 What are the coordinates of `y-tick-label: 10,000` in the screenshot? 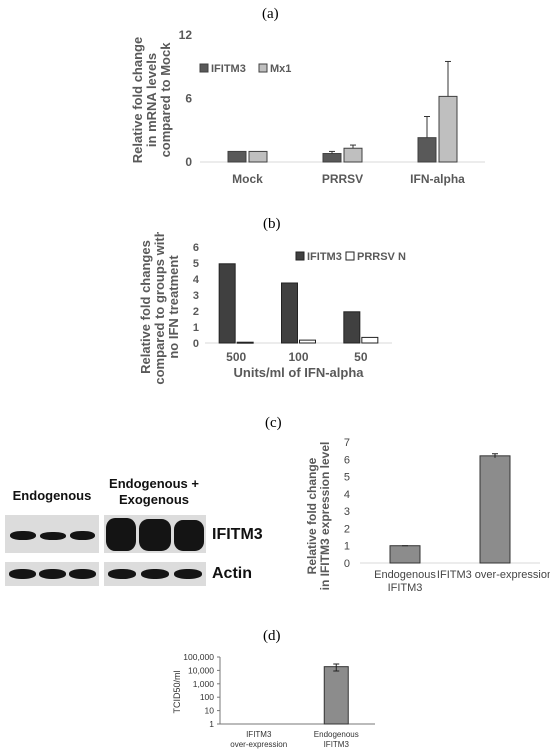 It's located at (201, 670).